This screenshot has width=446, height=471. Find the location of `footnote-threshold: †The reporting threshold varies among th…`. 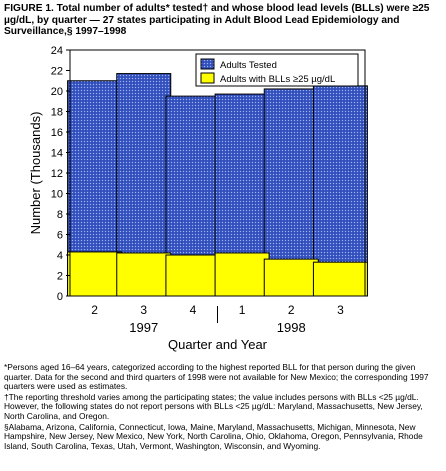

footnote-threshold: †The reporting threshold varies among th… is located at coordinates (213, 406).